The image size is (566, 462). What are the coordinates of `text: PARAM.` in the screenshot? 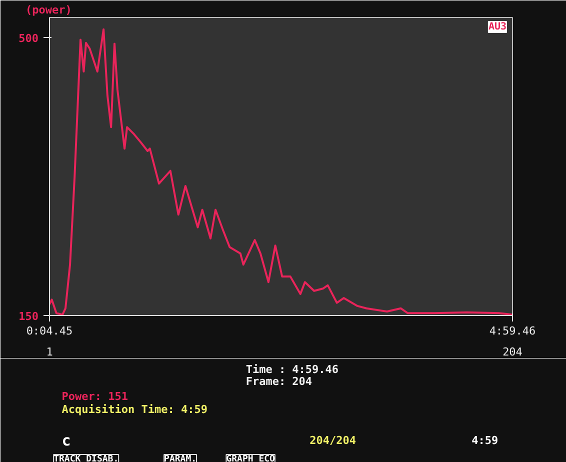 It's located at (180, 458).